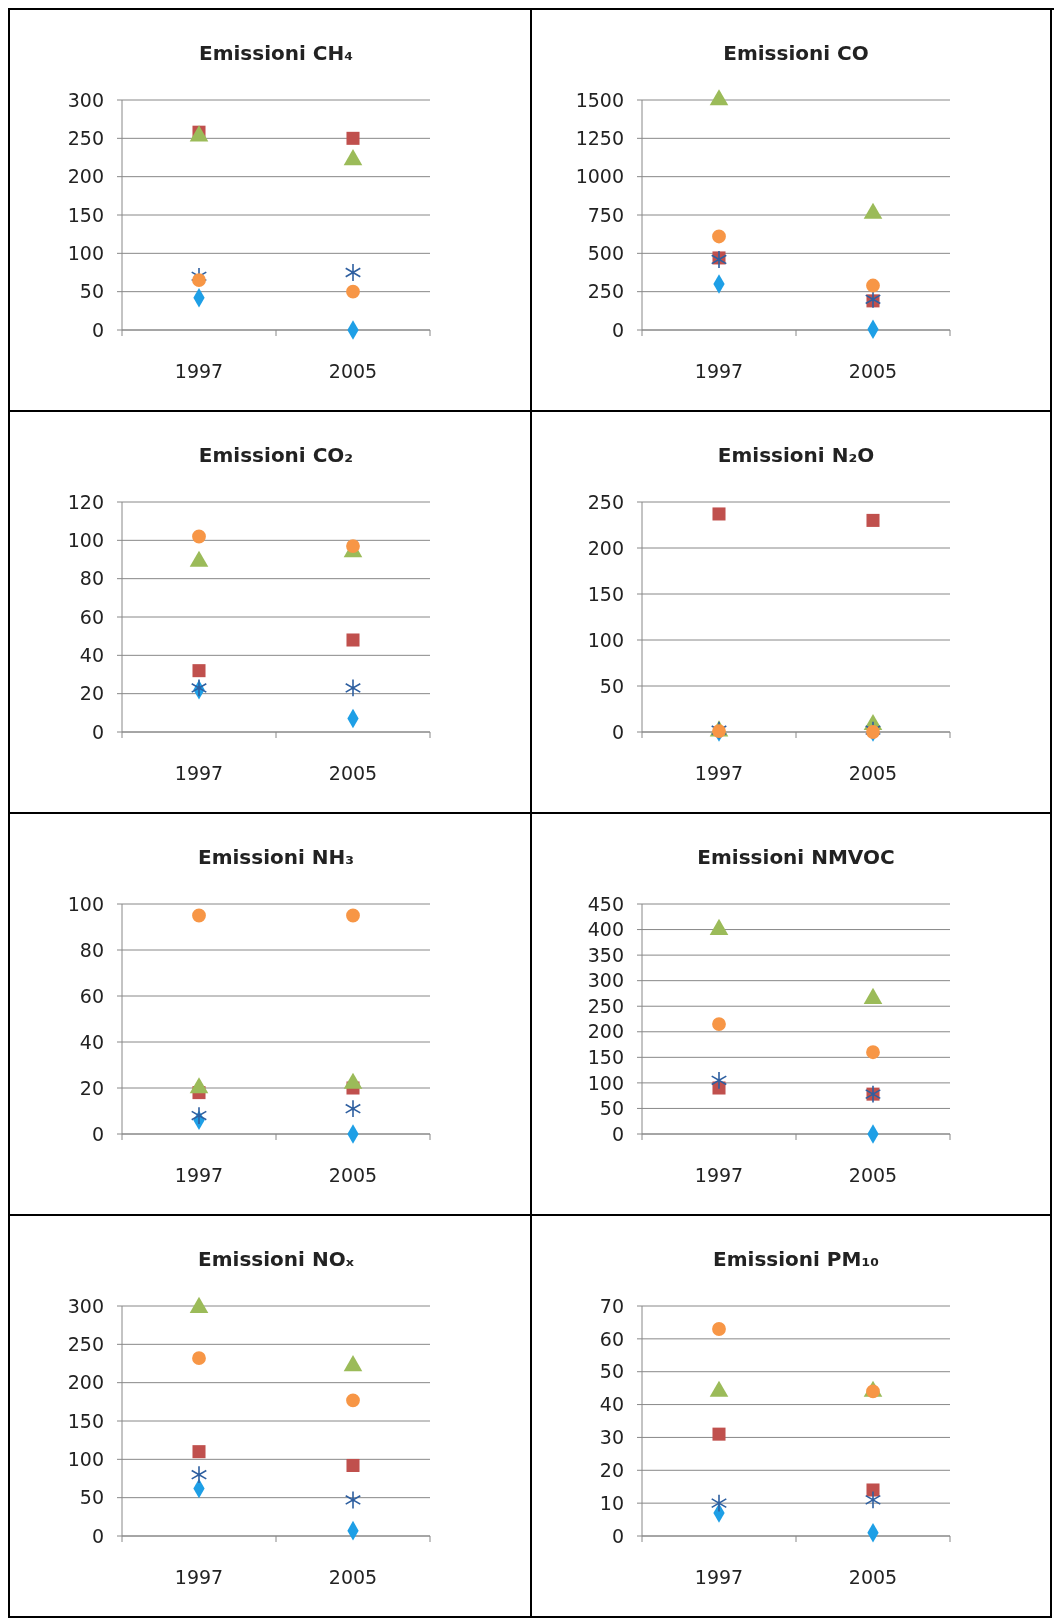 This screenshot has width=1057, height=1620. I want to click on chart-title: Emissioni PM₁₀, so click(796, 1259).